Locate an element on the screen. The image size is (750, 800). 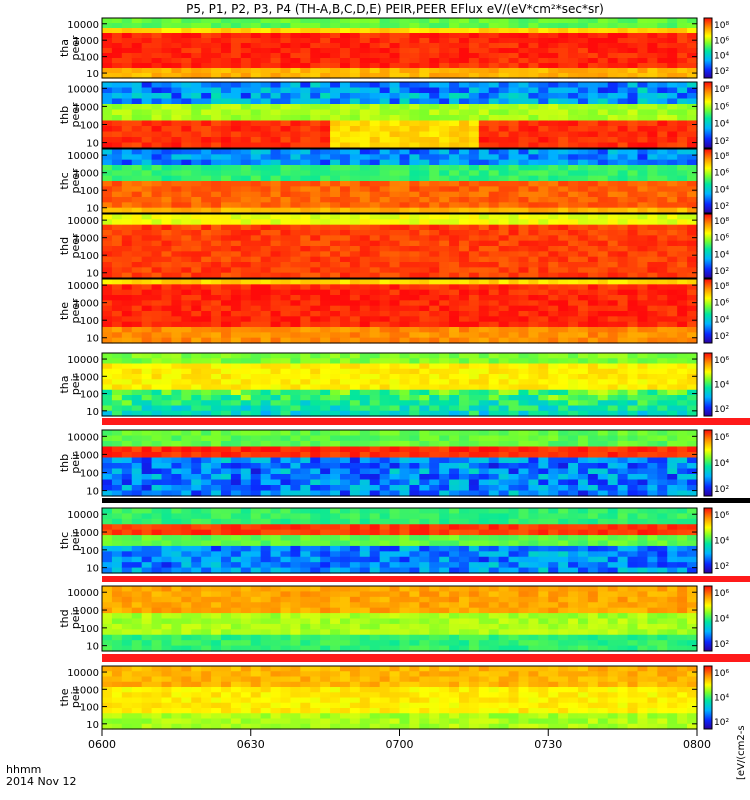
x-tick-label: 0700 is located at coordinates (400, 744).